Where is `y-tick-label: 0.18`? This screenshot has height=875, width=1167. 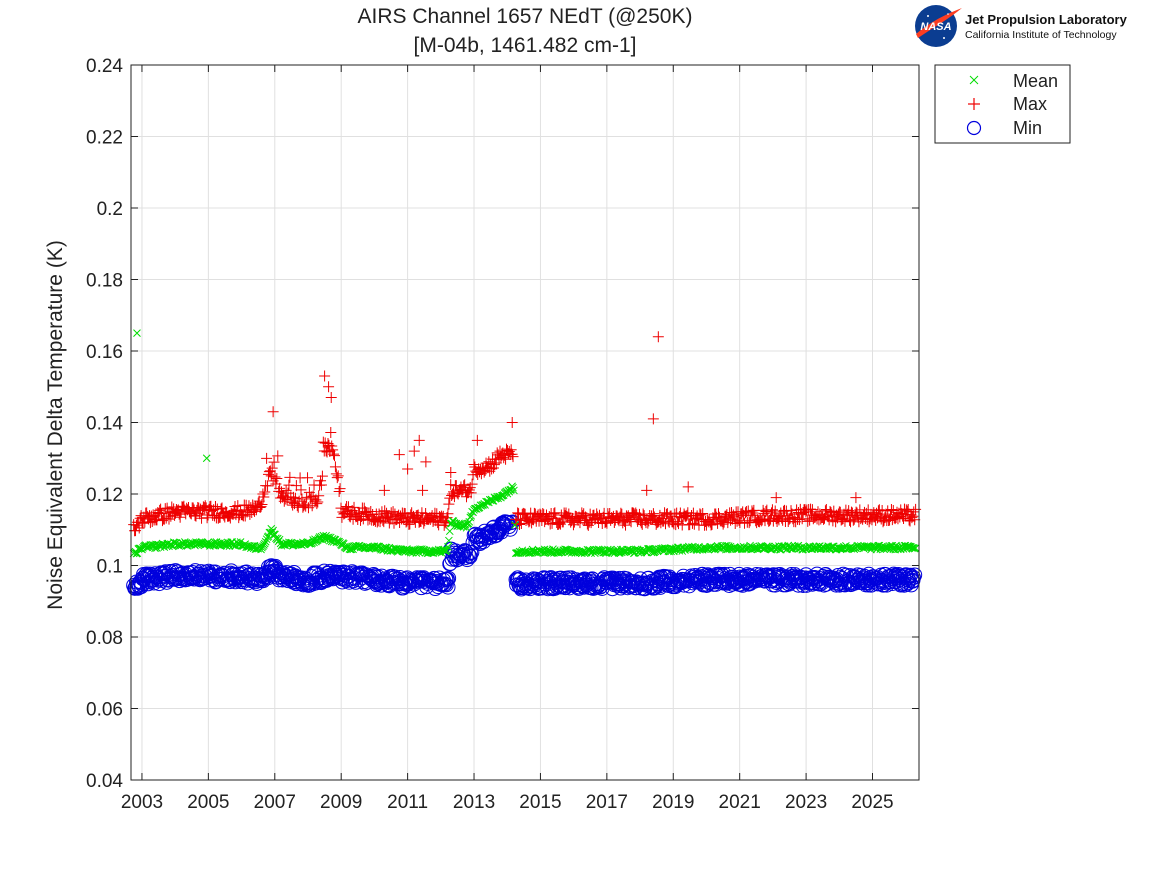 y-tick-label: 0.18 is located at coordinates (104, 281).